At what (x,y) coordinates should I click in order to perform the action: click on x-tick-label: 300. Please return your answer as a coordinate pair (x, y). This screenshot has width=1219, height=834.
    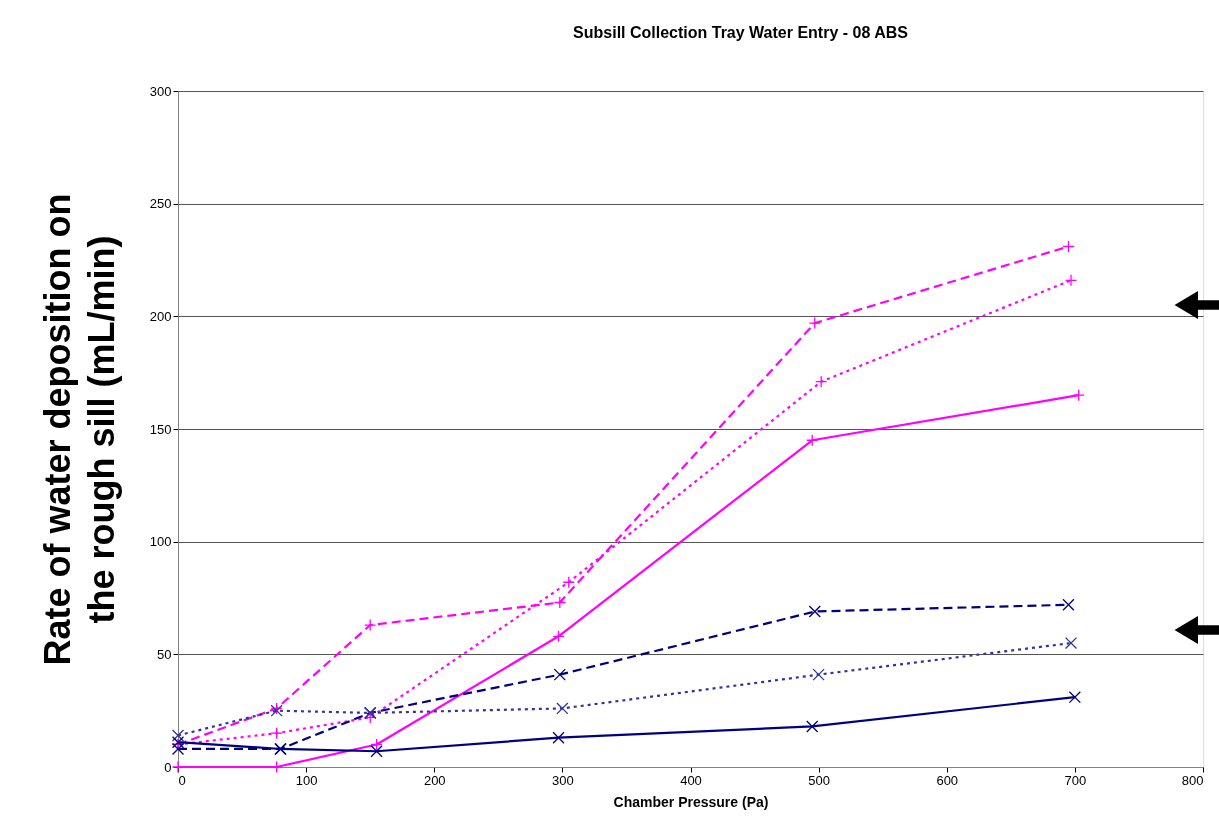
    Looking at the image, I should click on (563, 780).